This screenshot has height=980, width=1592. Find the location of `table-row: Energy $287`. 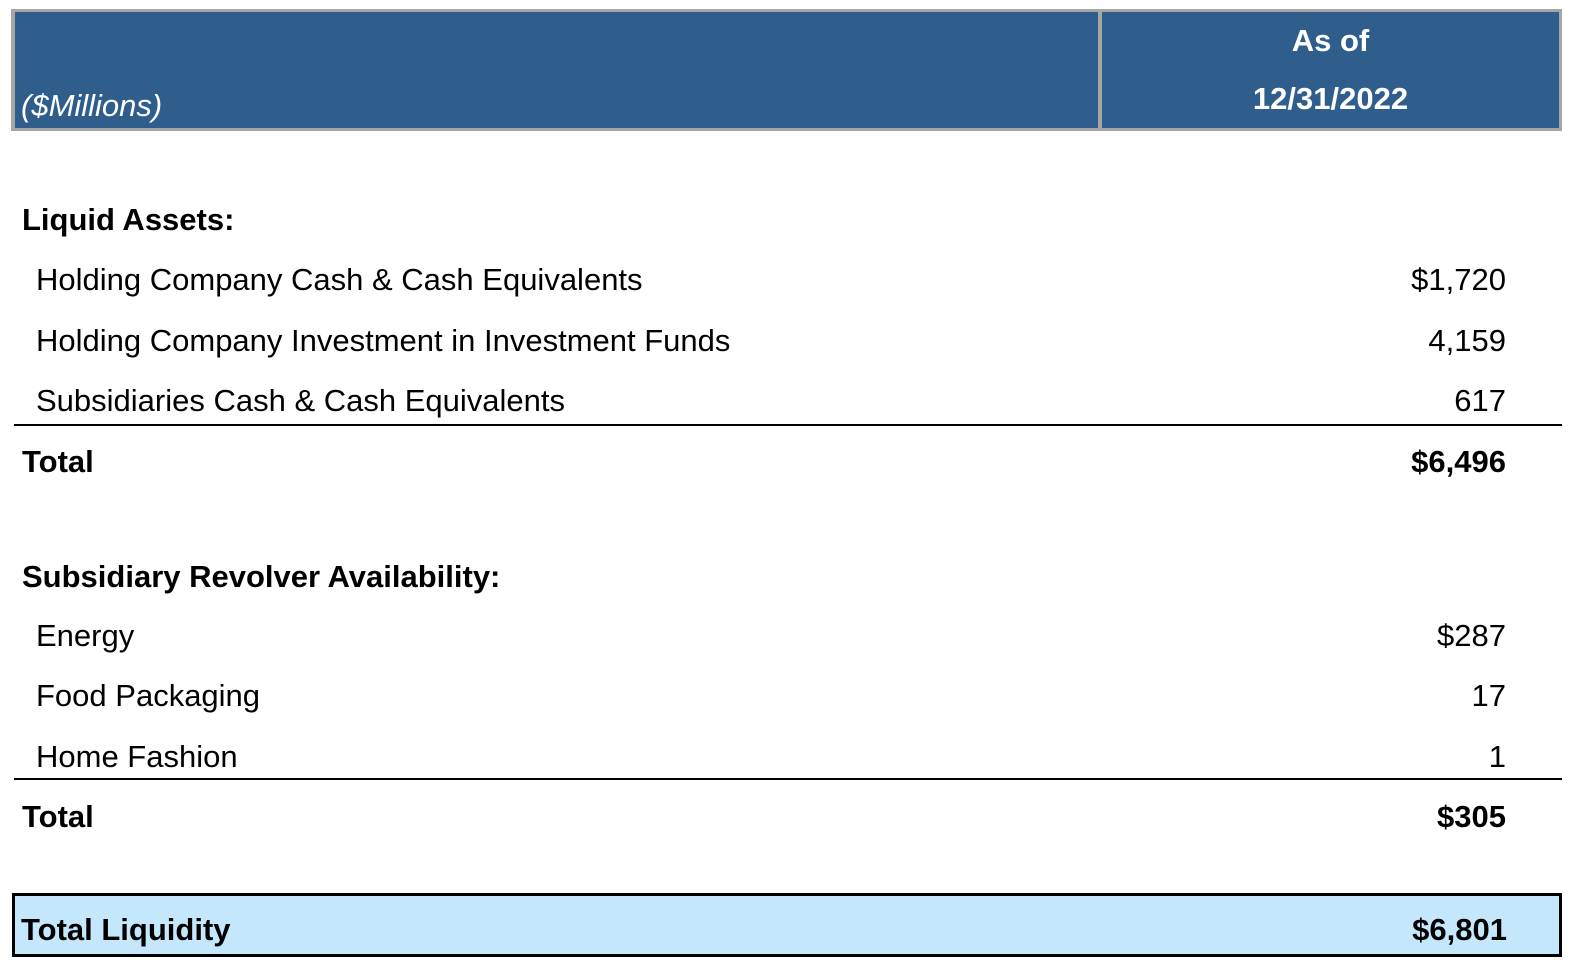

table-row: Energy $287 is located at coordinates (788, 636).